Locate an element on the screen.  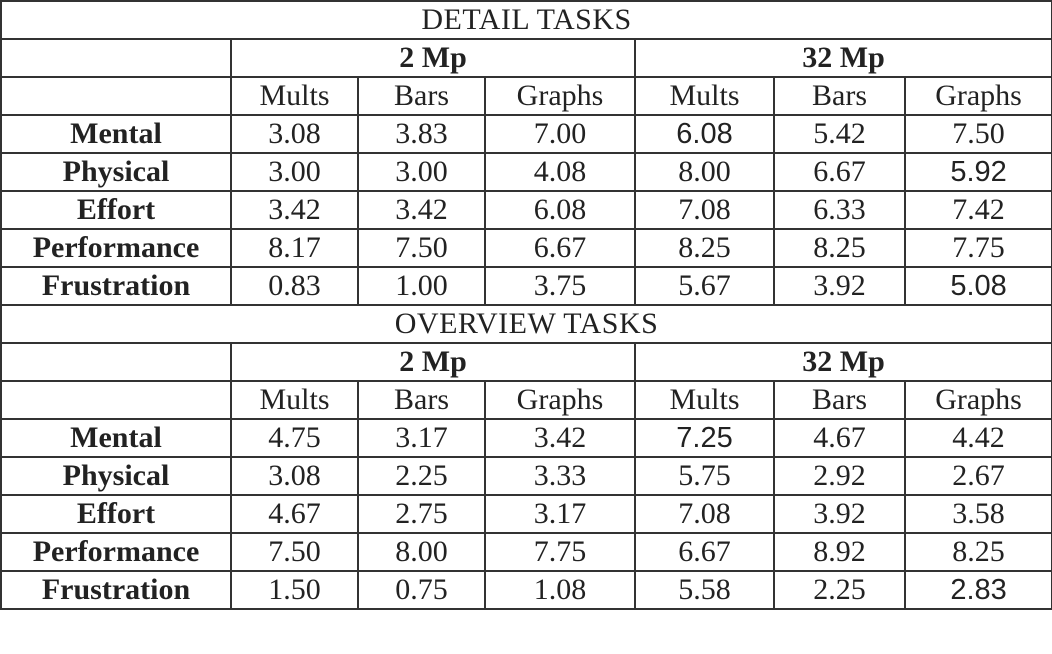
table-cell: 3.17 is located at coordinates (421, 438).